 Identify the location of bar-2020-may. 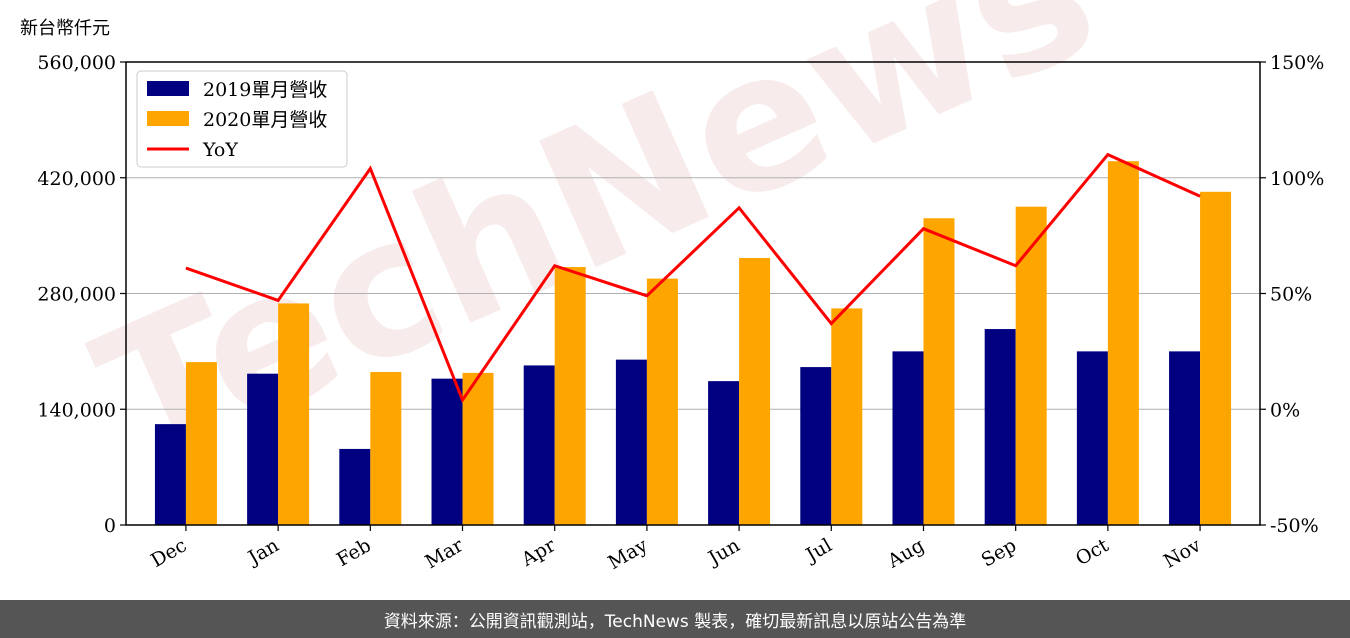
(662, 401).